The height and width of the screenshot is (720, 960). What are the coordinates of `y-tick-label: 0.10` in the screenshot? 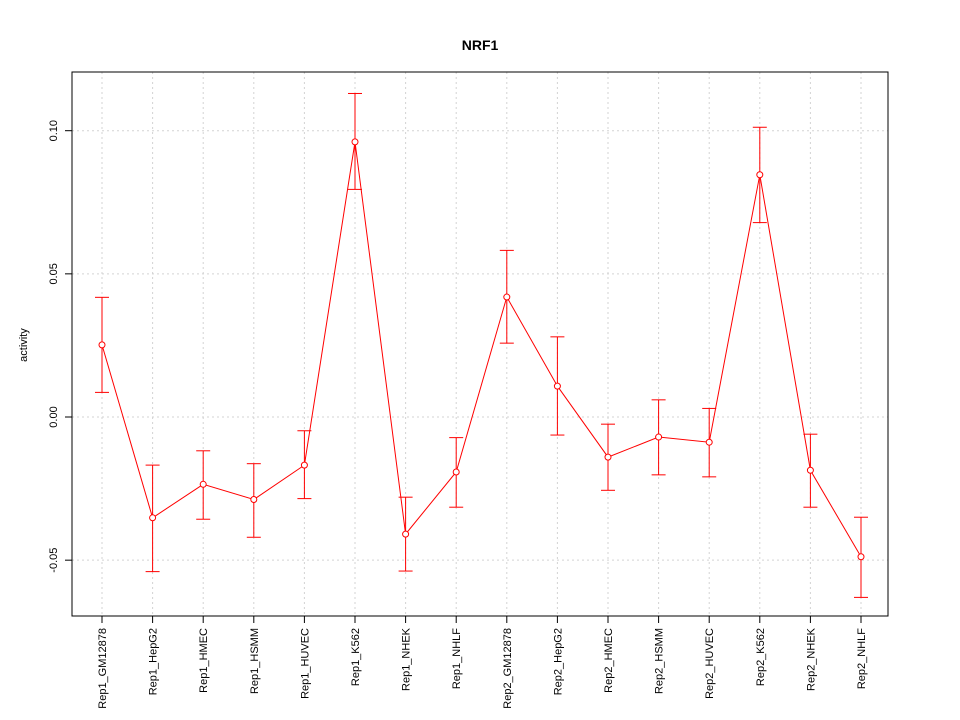 It's located at (54, 130).